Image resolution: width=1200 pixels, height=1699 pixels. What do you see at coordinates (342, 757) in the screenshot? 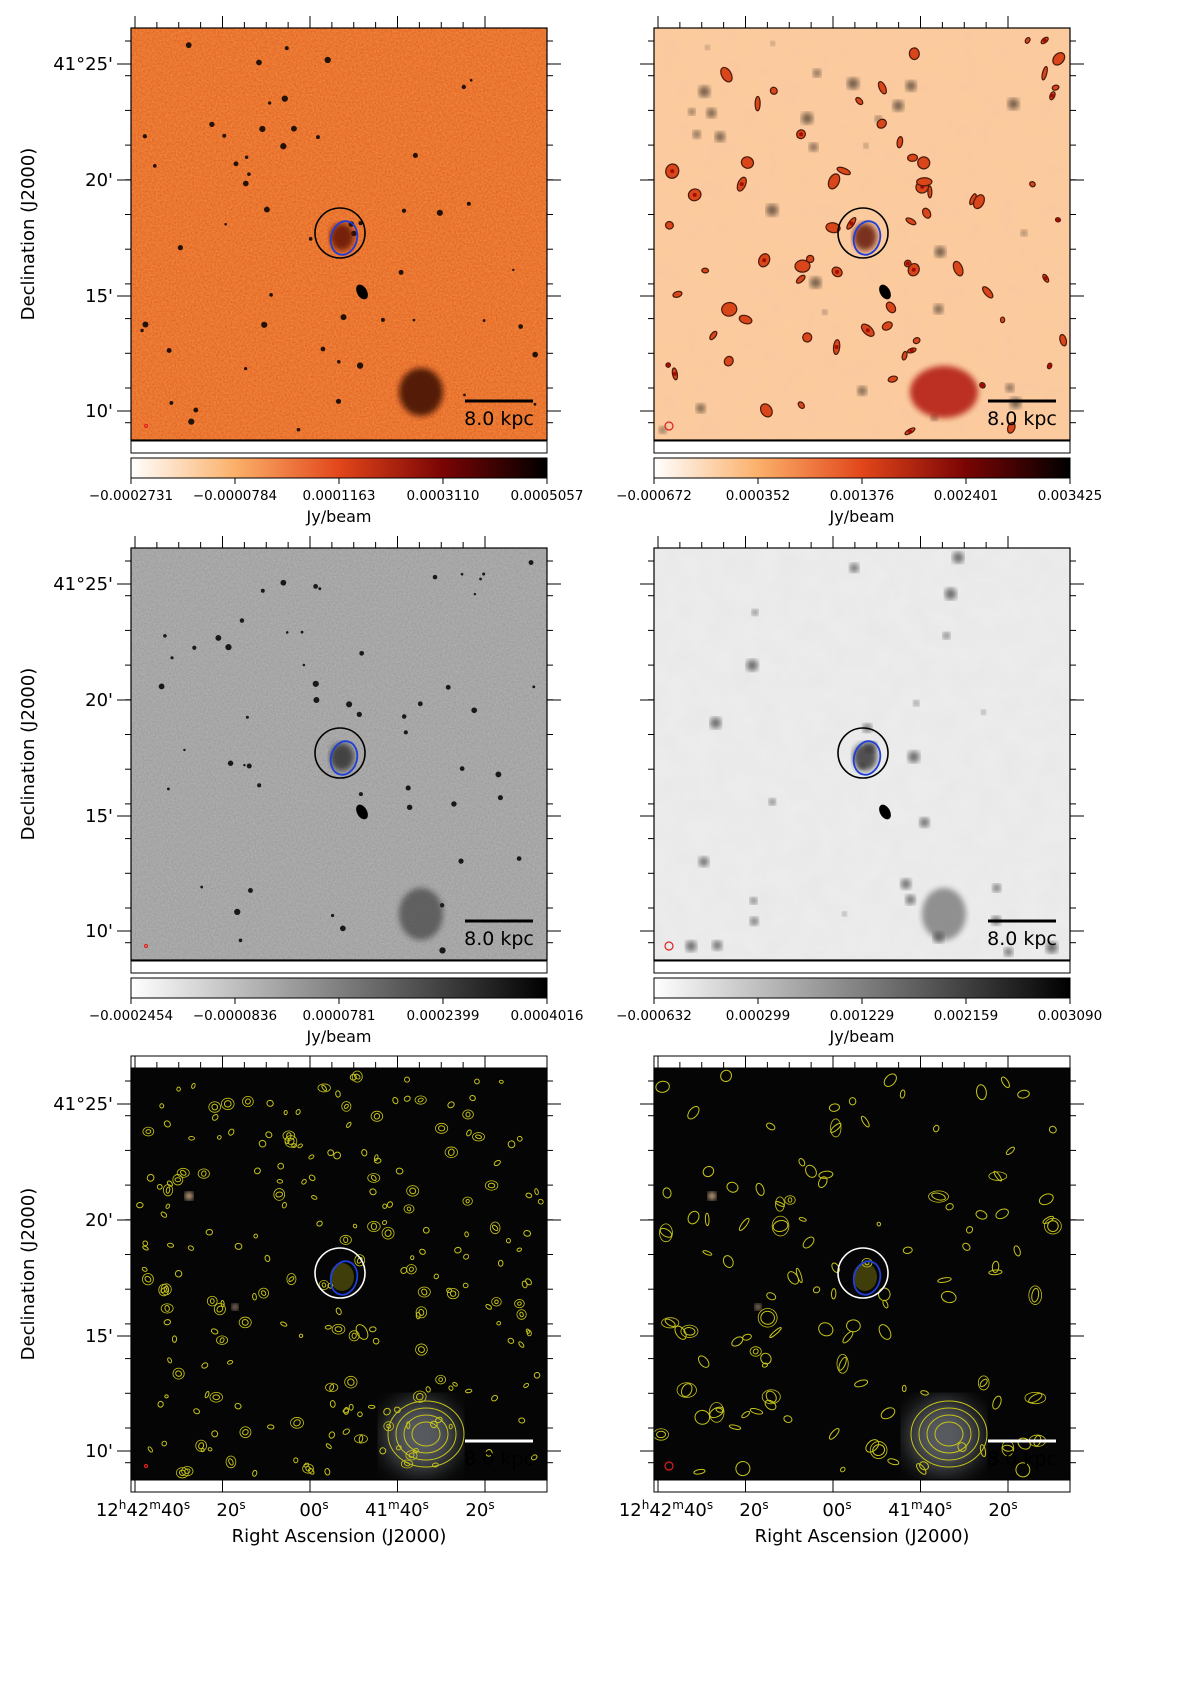
I see `target-emission` at bounding box center [342, 757].